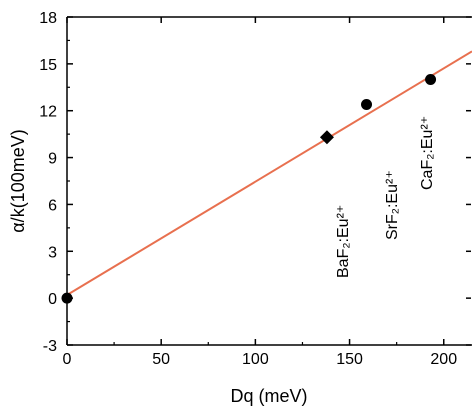  What do you see at coordinates (52, 299) in the screenshot?
I see `y-tick-label: 0` at bounding box center [52, 299].